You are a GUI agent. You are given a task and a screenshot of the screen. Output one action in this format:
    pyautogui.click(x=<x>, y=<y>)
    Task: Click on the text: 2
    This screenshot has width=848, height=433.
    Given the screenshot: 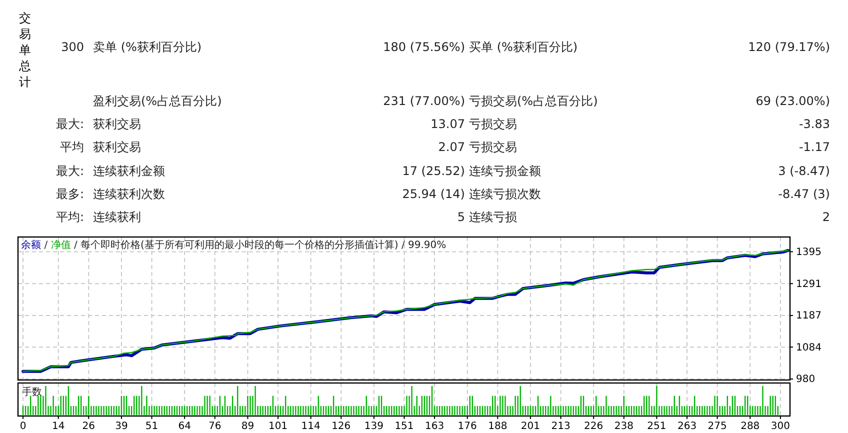 What is the action you would take?
    pyautogui.click(x=826, y=217)
    